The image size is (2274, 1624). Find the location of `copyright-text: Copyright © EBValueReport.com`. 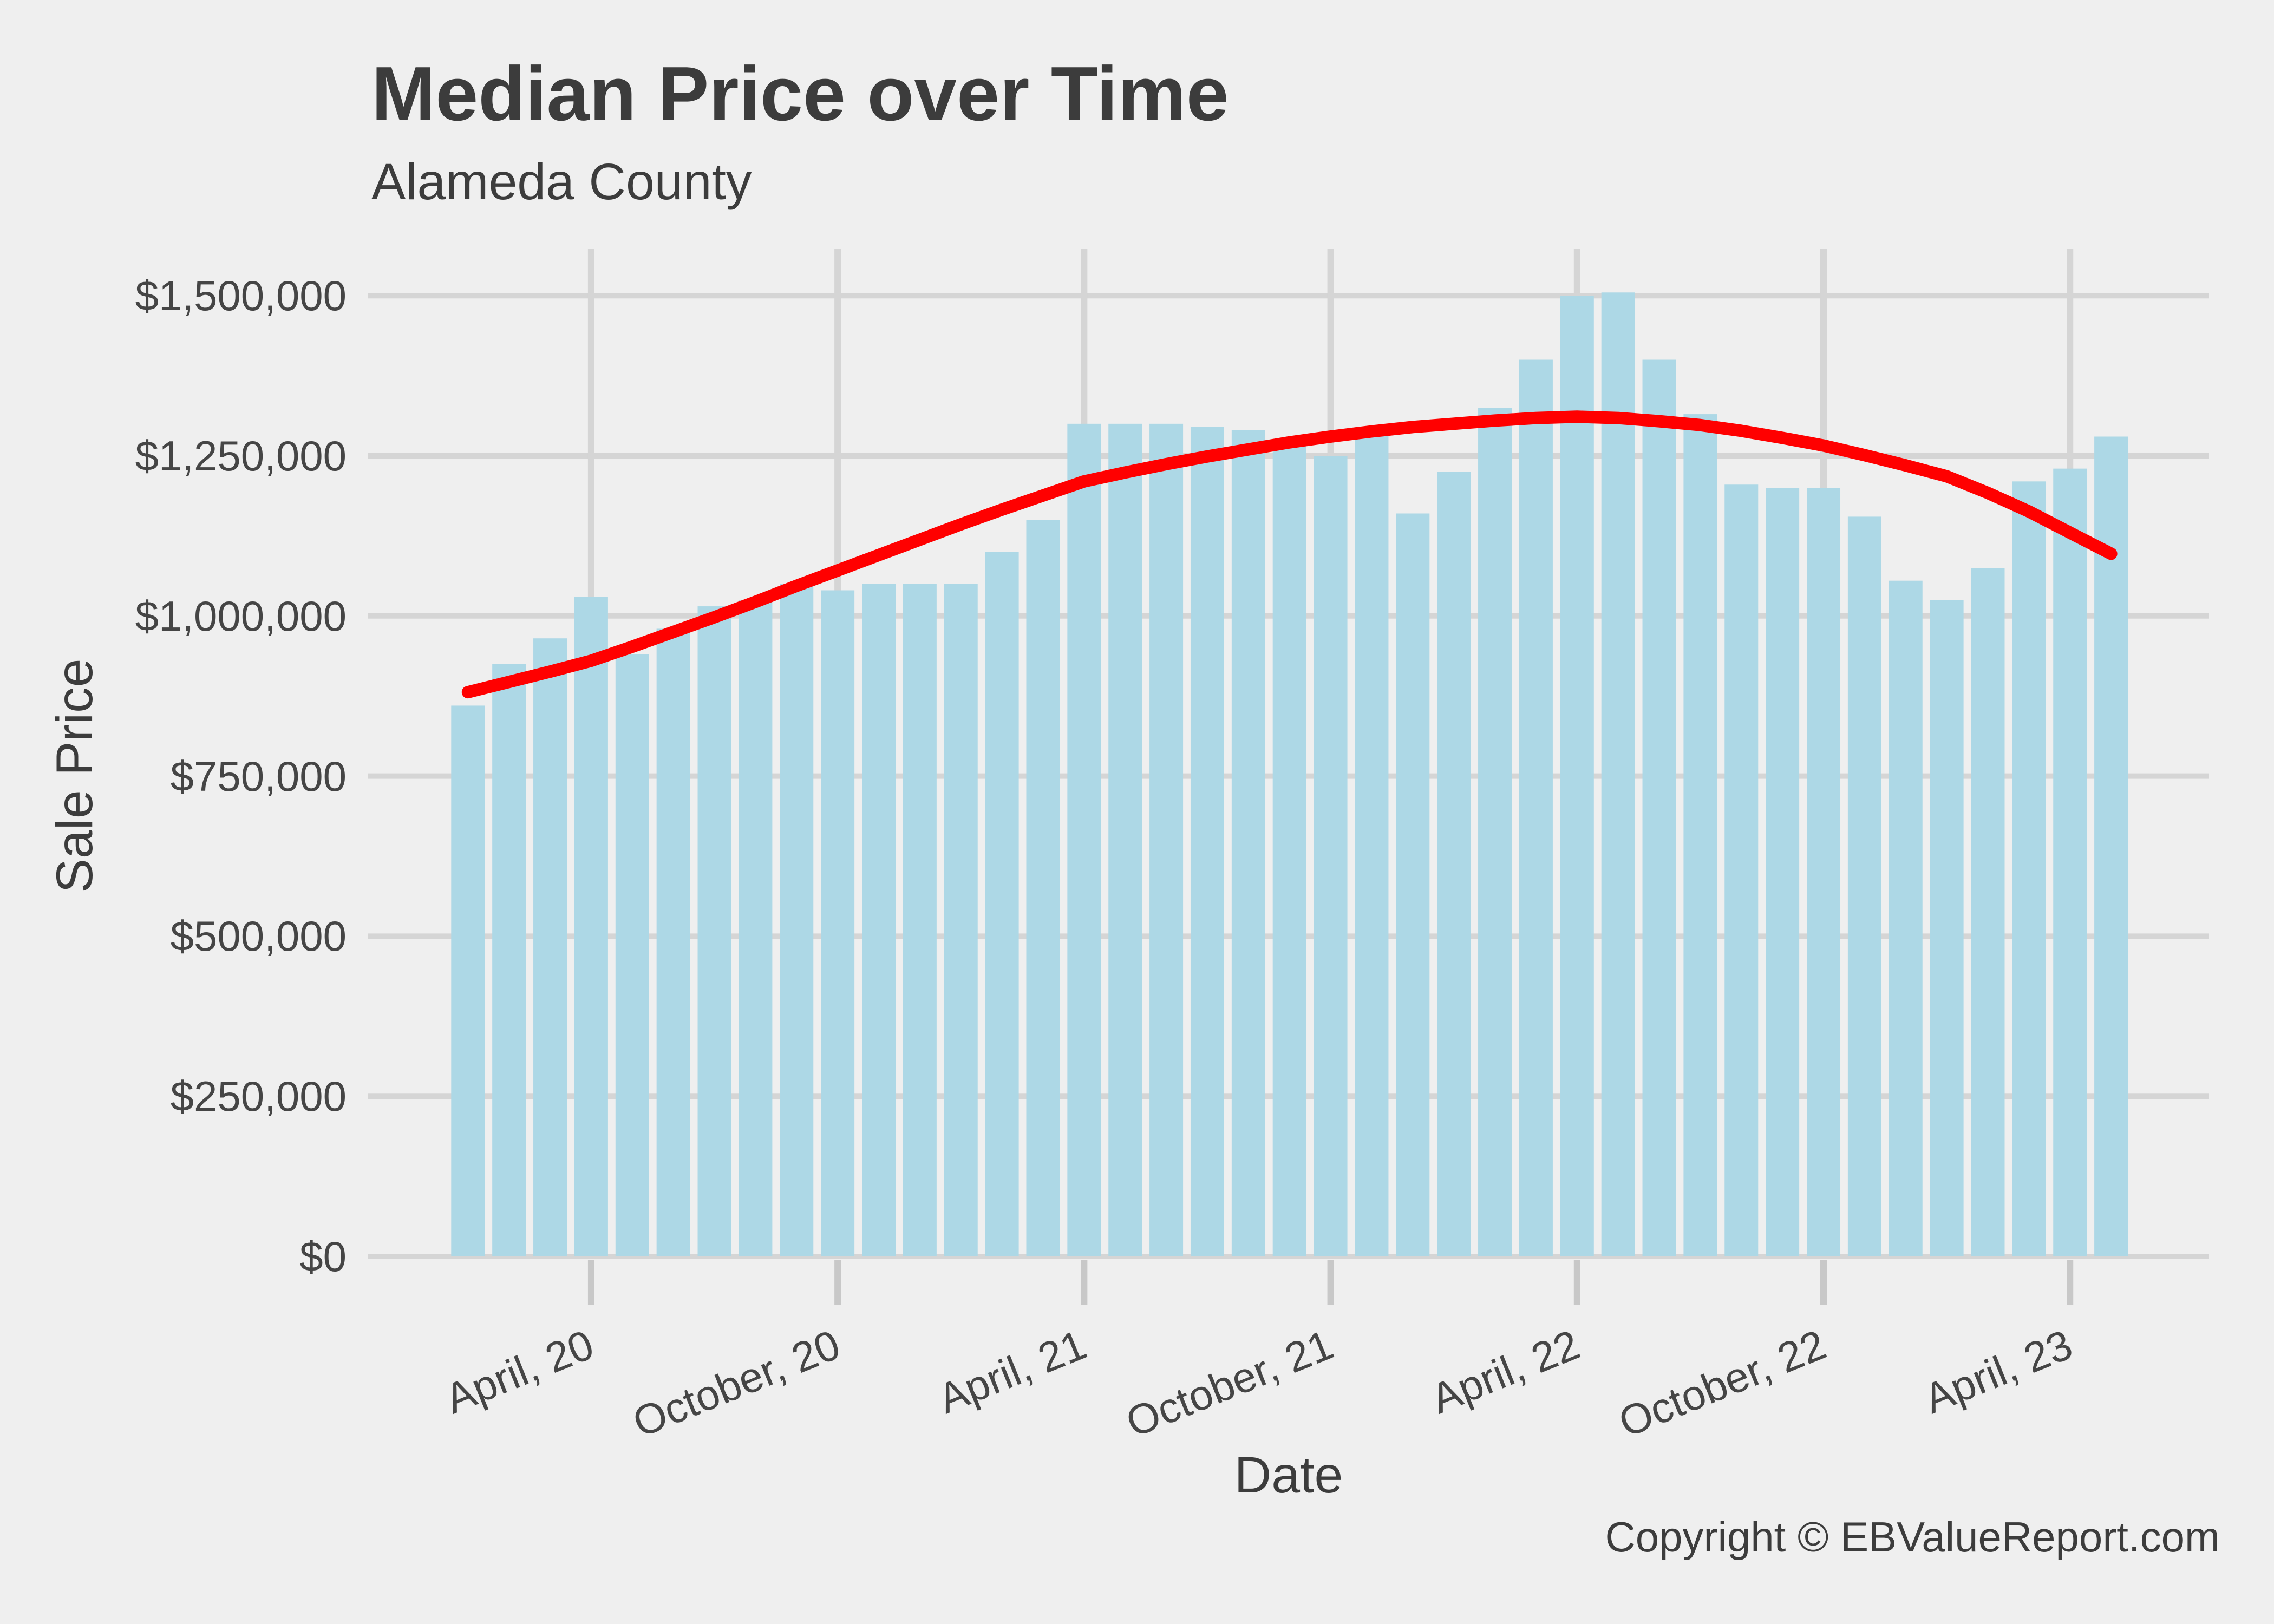

copyright-text: Copyright © EBValueReport.com is located at coordinates (1913, 1537).